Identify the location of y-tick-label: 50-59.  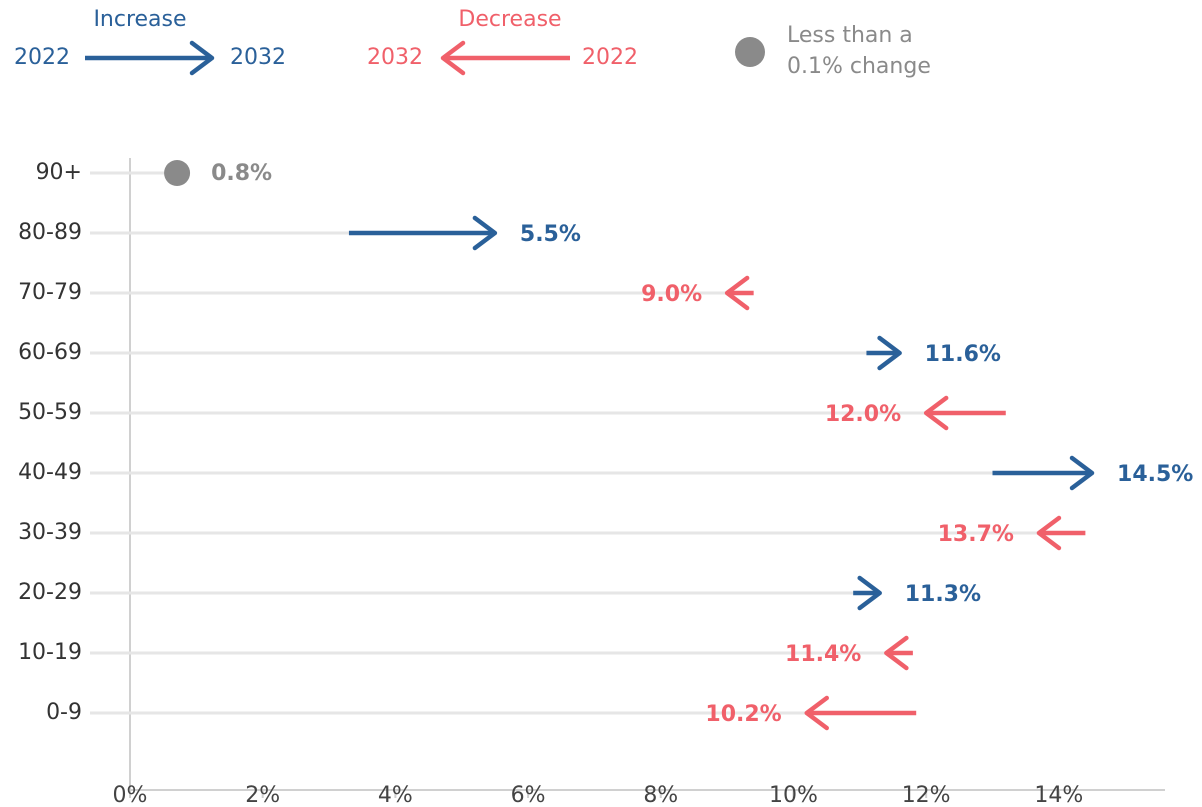
(50, 412).